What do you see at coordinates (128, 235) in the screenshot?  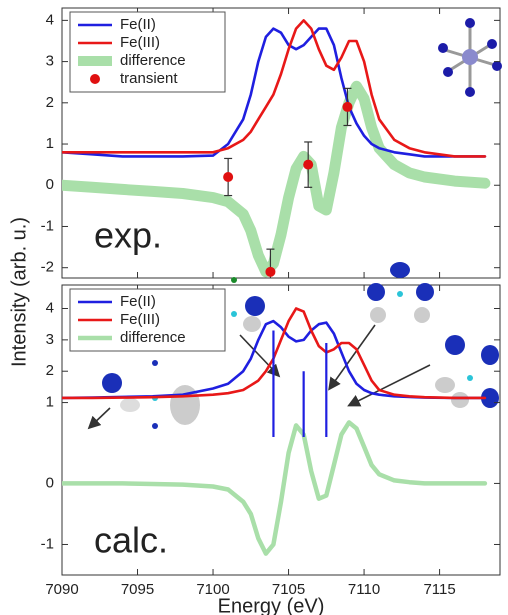 I see `annotation: exp.` at bounding box center [128, 235].